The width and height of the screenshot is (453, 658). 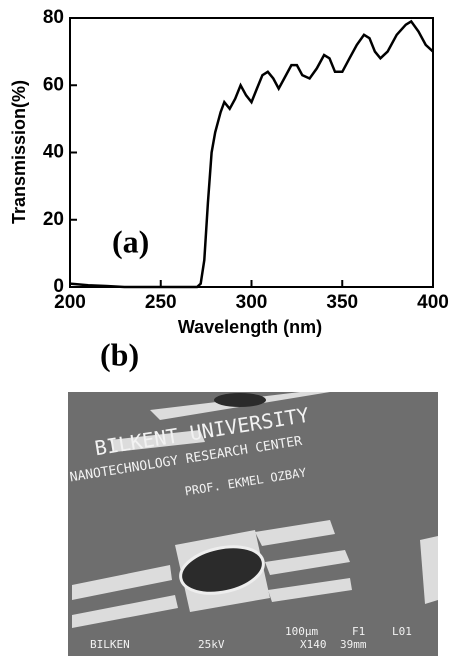 What do you see at coordinates (70, 302) in the screenshot?
I see `x-tick-label: 200` at bounding box center [70, 302].